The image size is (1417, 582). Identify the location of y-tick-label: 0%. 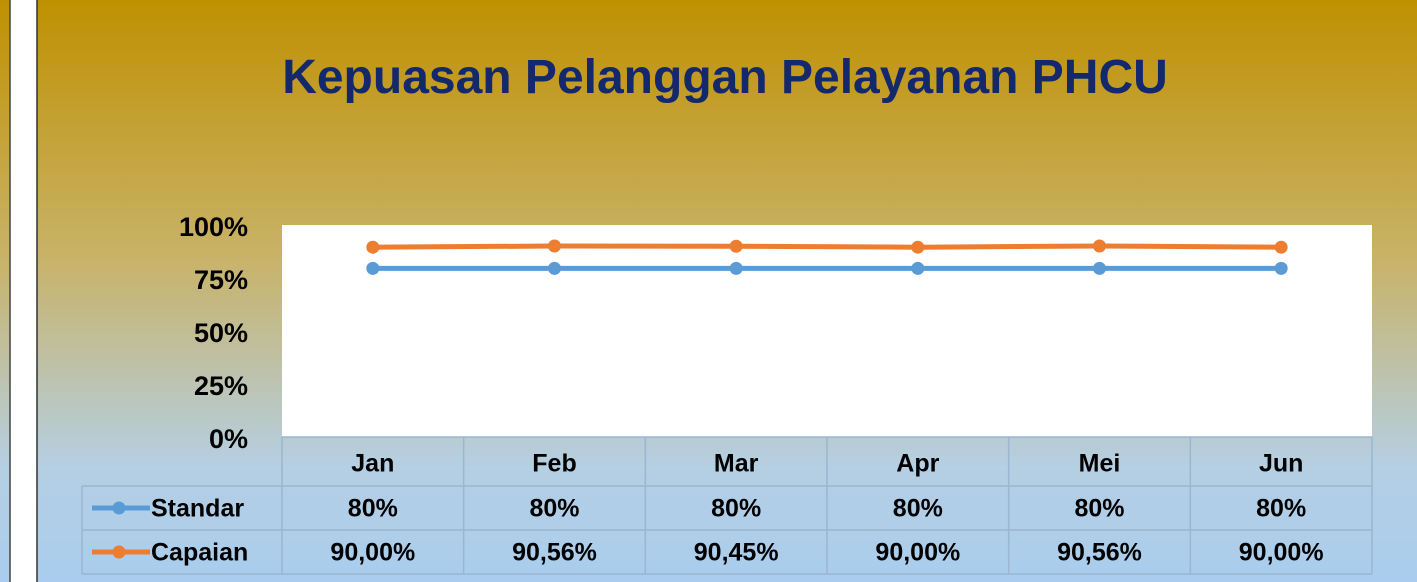
(228, 439).